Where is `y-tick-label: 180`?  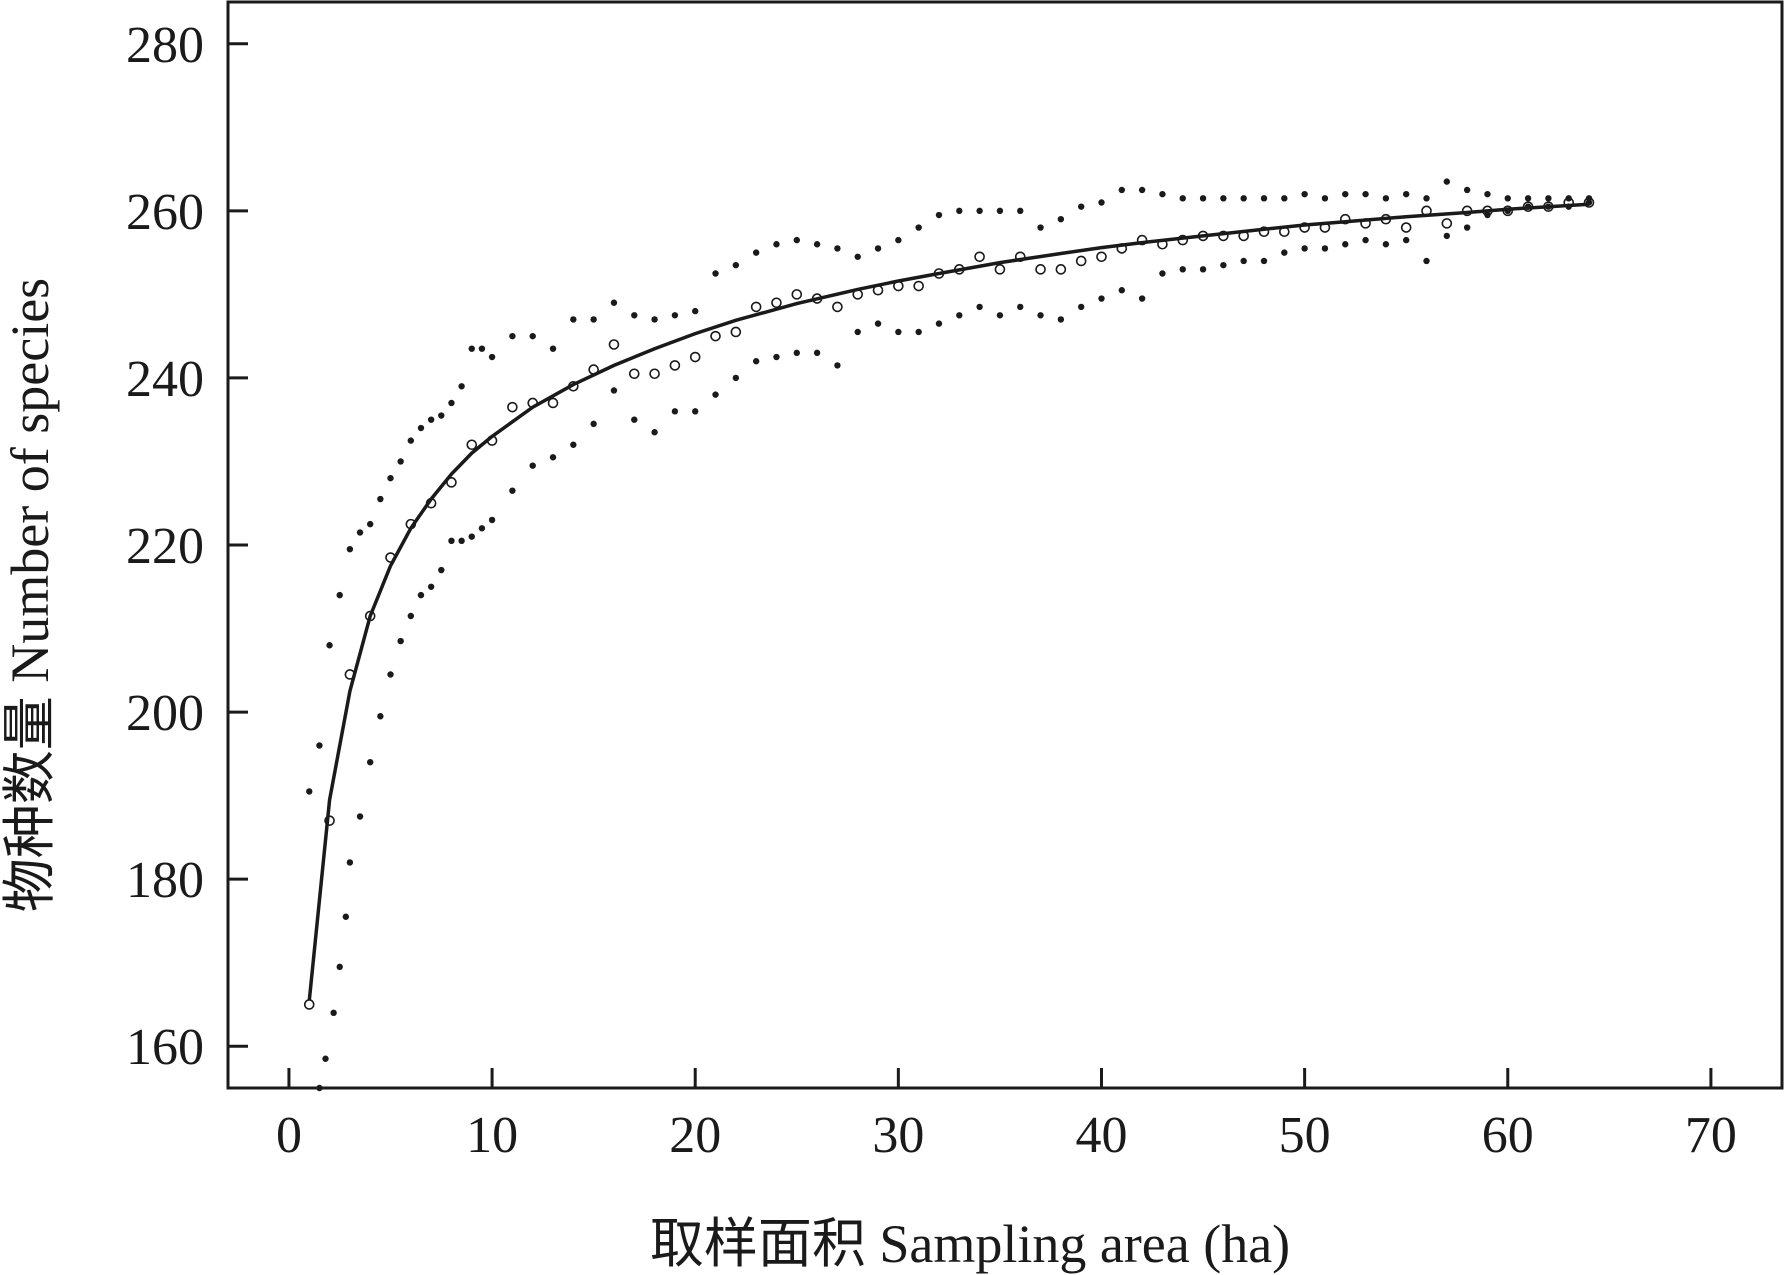
y-tick-label: 180 is located at coordinates (165, 880).